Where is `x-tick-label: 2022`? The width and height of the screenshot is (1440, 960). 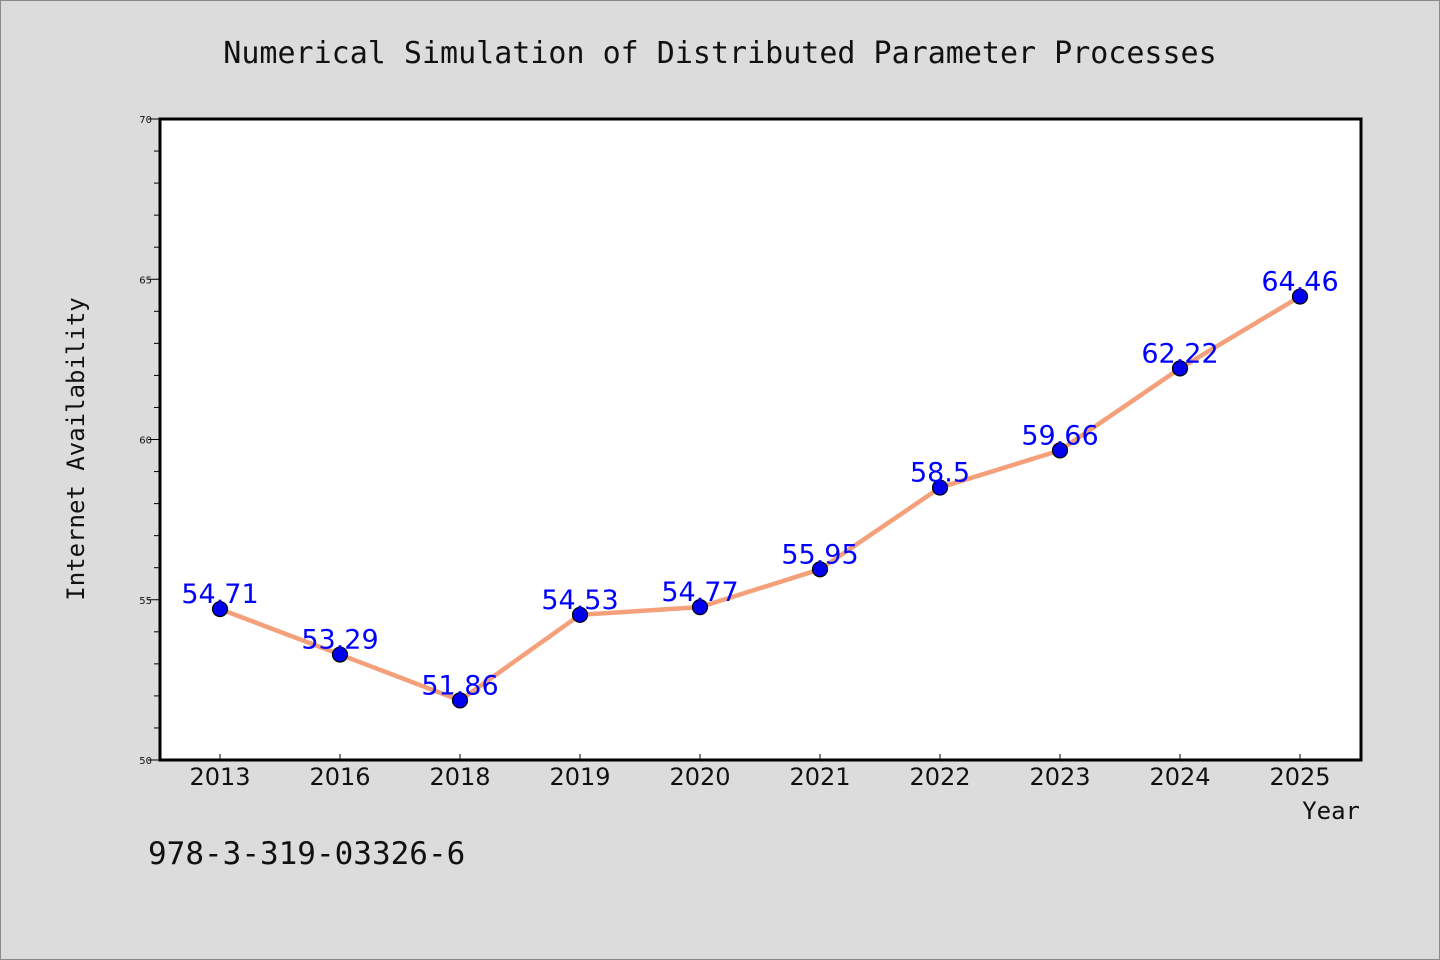 x-tick-label: 2022 is located at coordinates (939, 777).